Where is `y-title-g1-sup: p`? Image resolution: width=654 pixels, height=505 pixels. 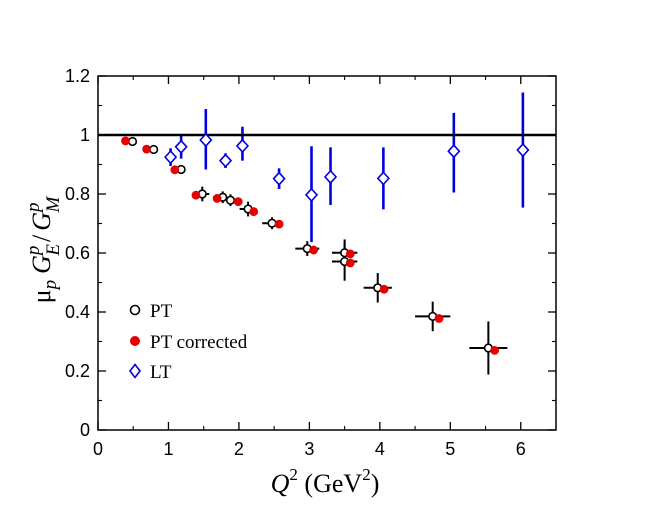
y-title-g1-sup: p is located at coordinates (33, 252).